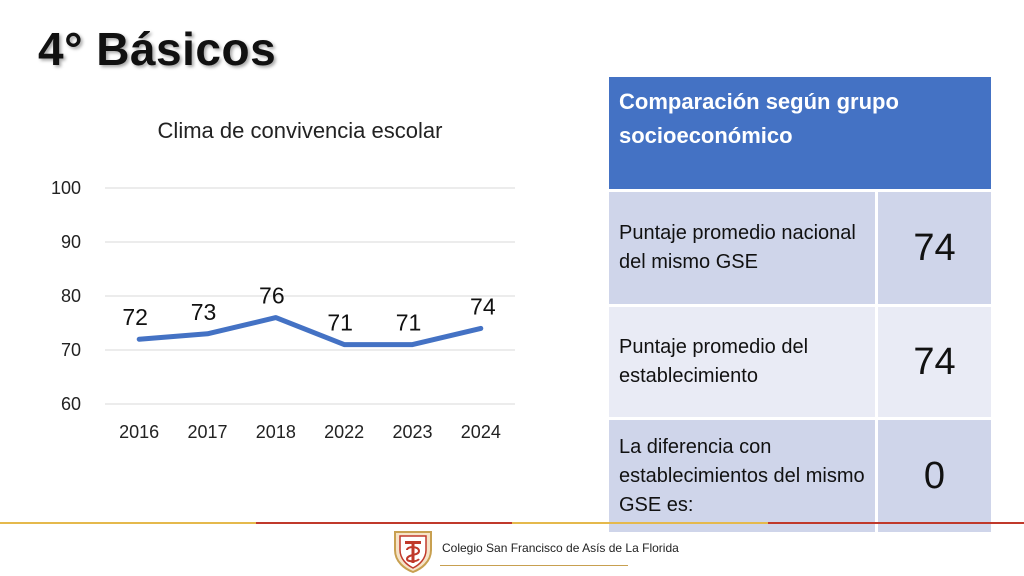 This screenshot has width=1024, height=576. I want to click on row-label-national: Puntaje promedio nacional del mismo GSE, so click(742, 246).